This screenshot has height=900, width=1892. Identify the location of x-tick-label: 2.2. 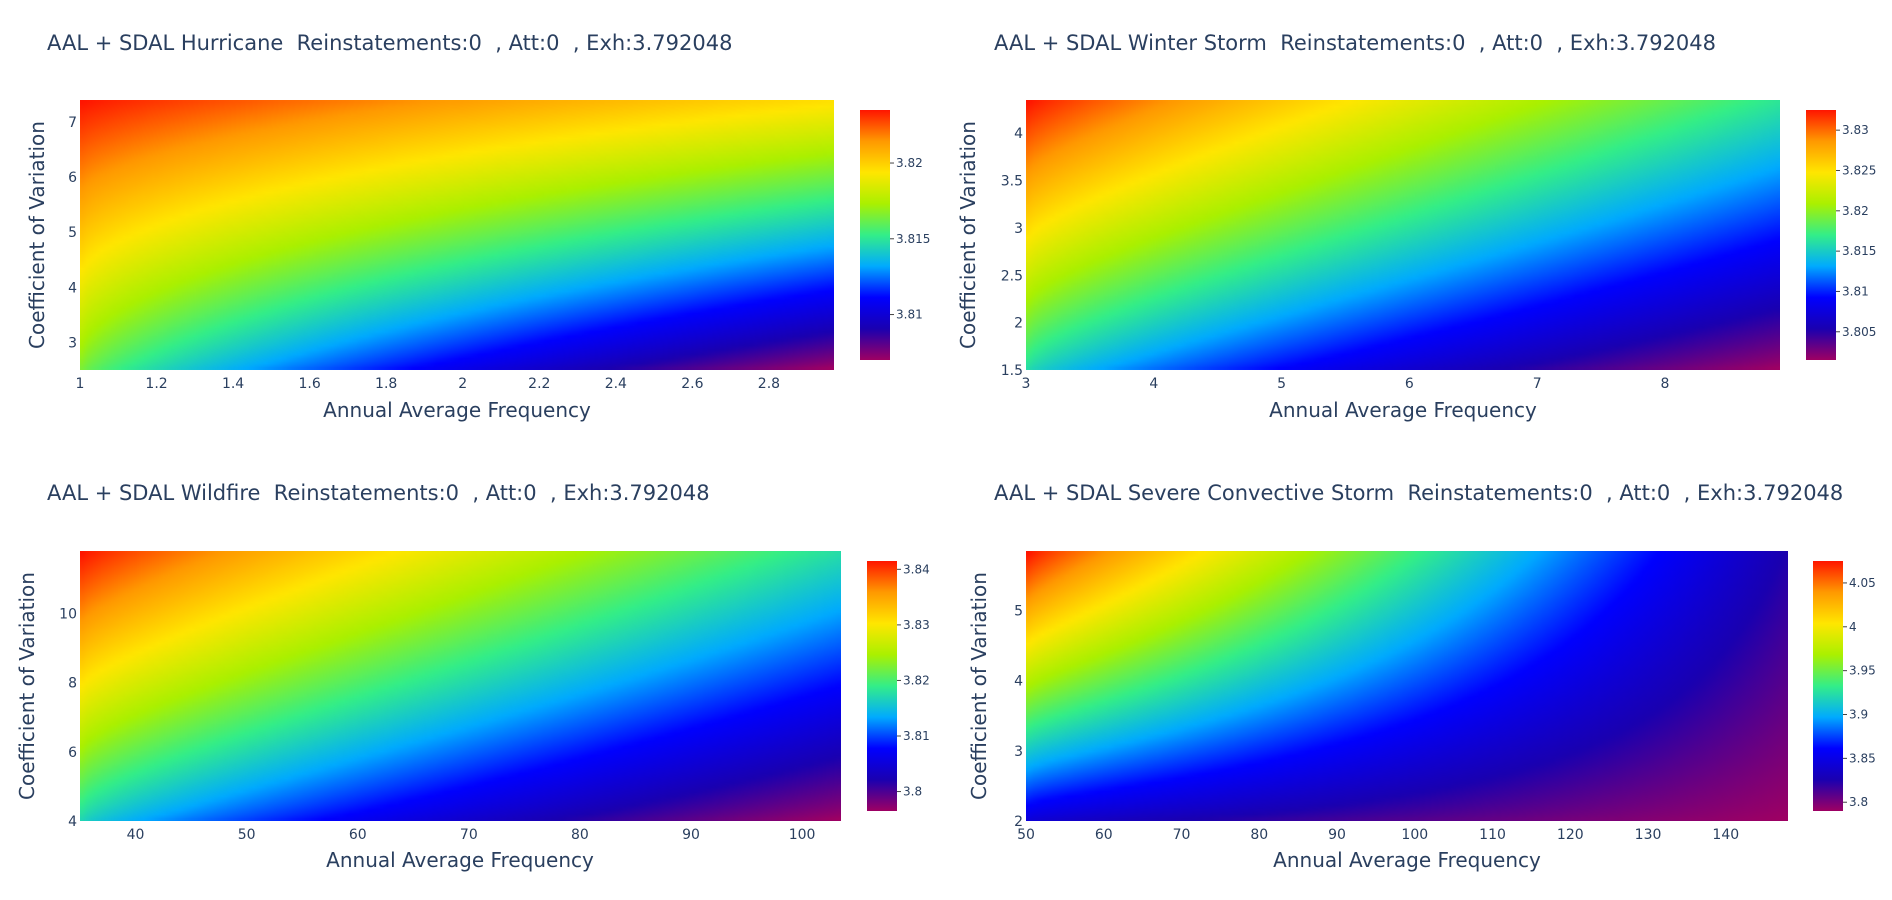
(539, 384).